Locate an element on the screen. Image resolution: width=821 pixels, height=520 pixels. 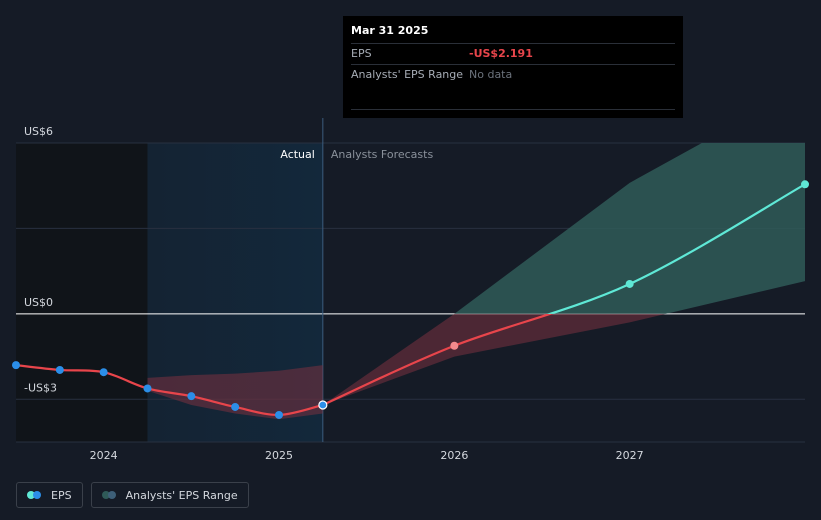
legend-range-button: Analysts' EPS Range is located at coordinates (169, 495).